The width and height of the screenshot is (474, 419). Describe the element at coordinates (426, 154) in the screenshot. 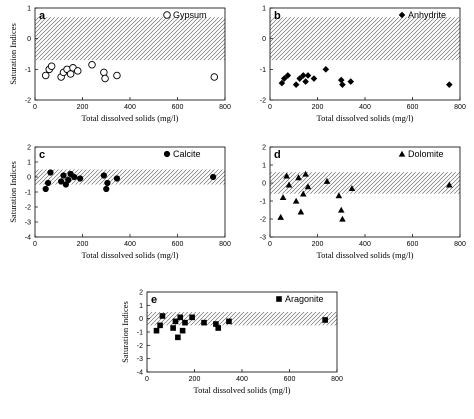

I see `legend-label: Dolomite` at that location.